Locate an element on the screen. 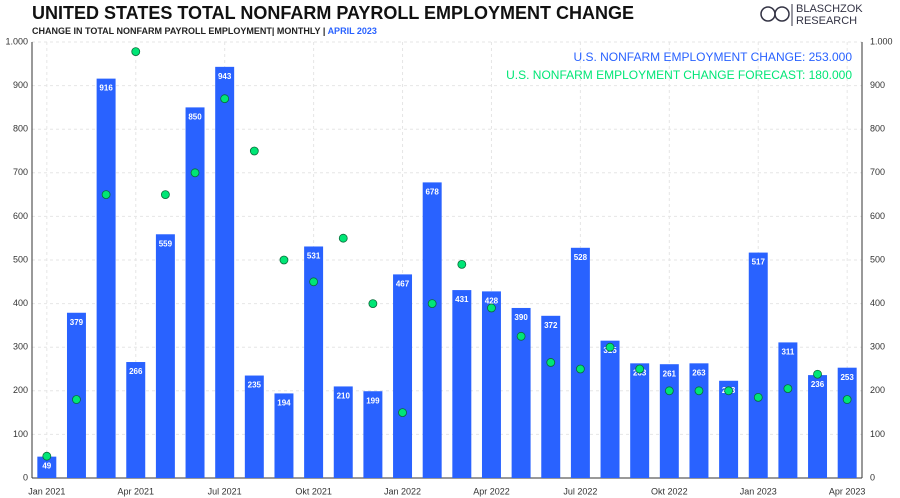 The height and width of the screenshot is (498, 900). data-label: 236 is located at coordinates (818, 384).